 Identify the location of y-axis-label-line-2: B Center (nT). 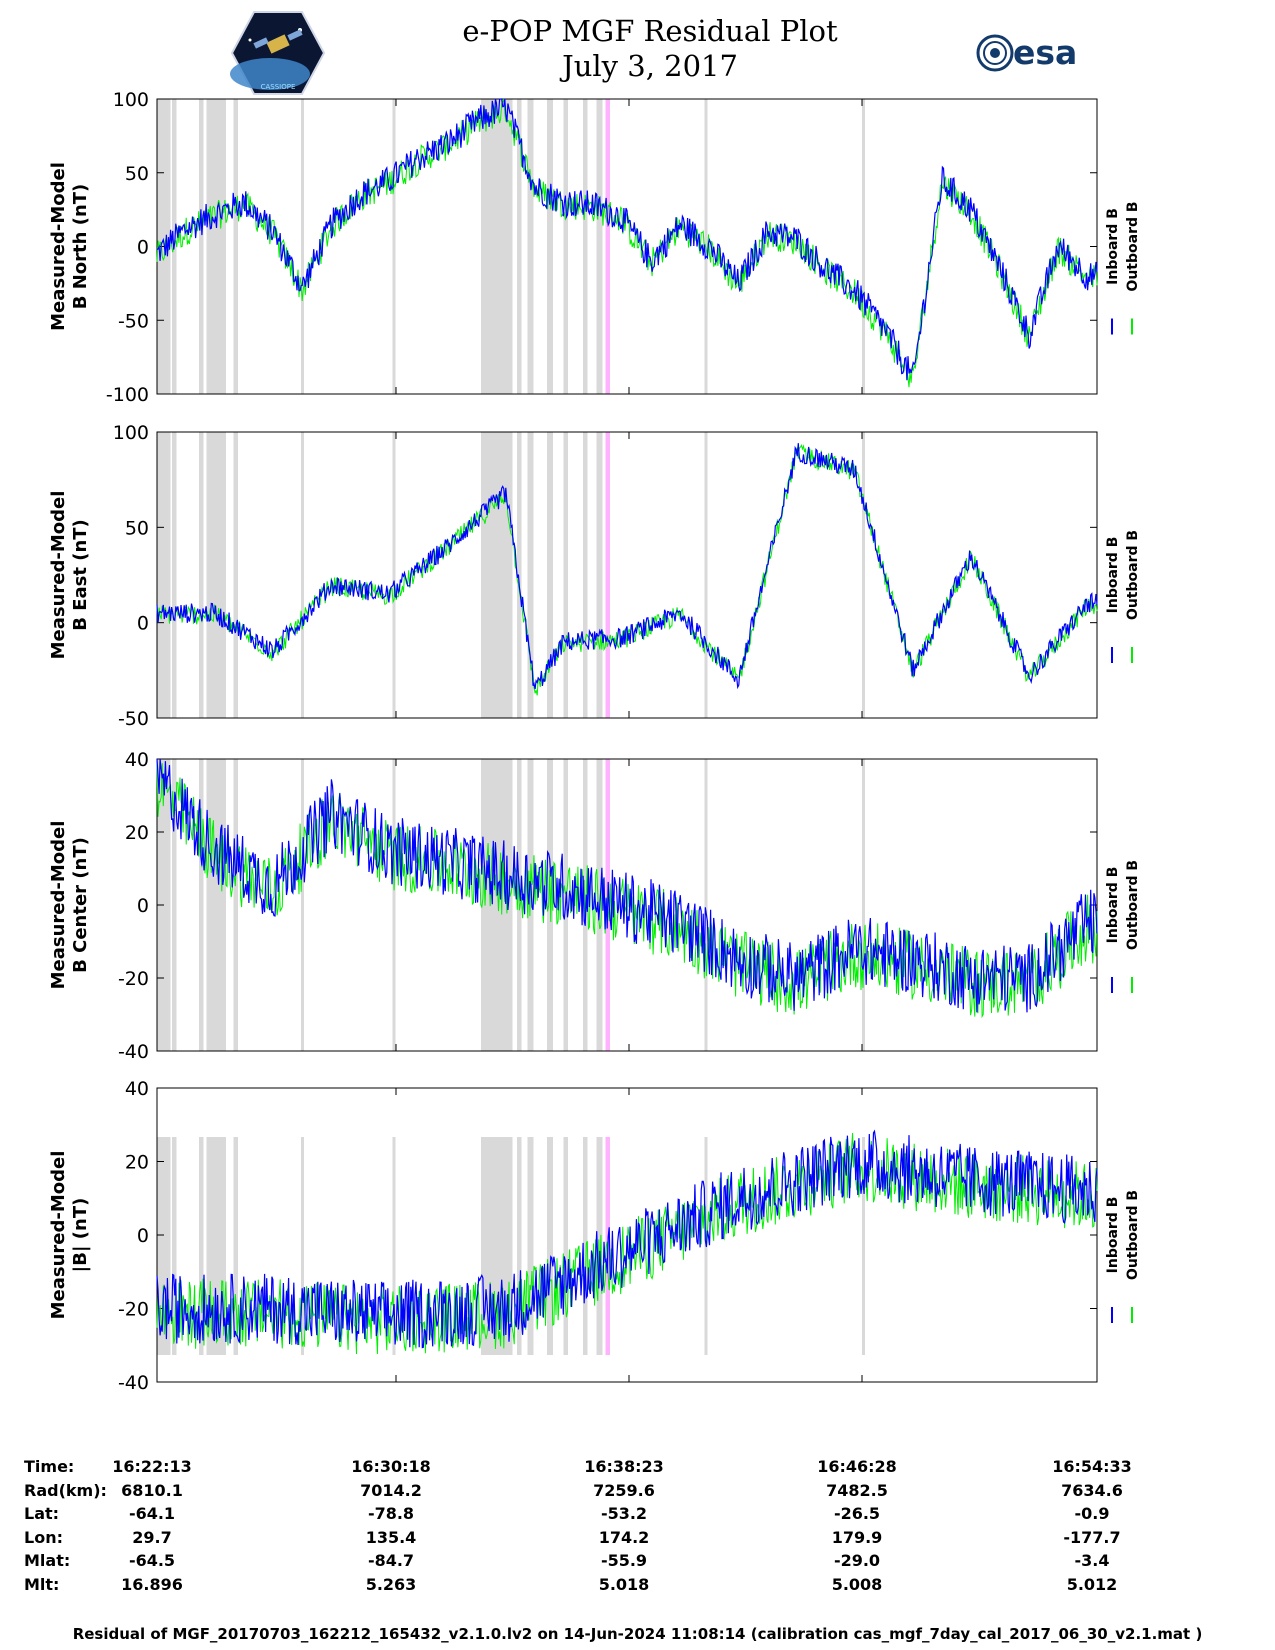
(80, 905).